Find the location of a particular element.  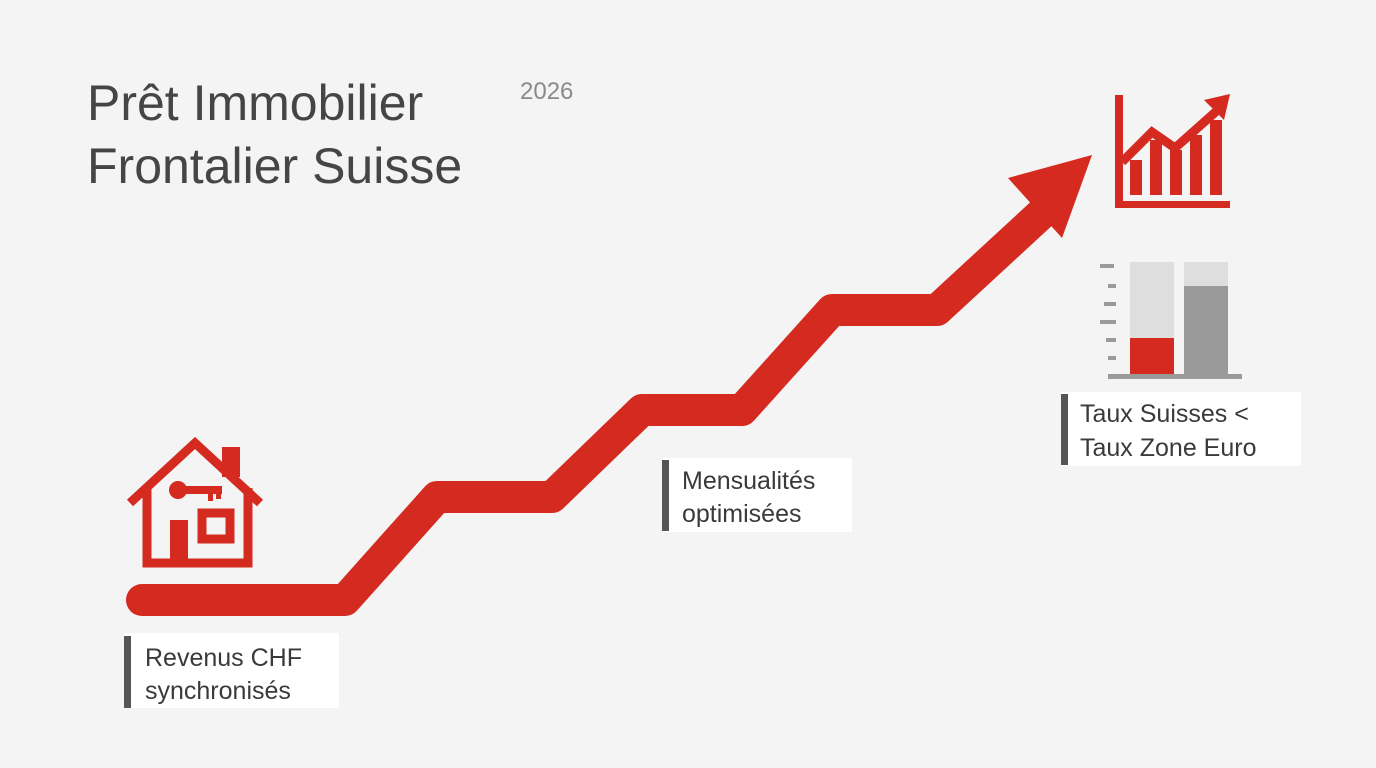

title-line: Frontalier Suisse is located at coordinates (274, 166).